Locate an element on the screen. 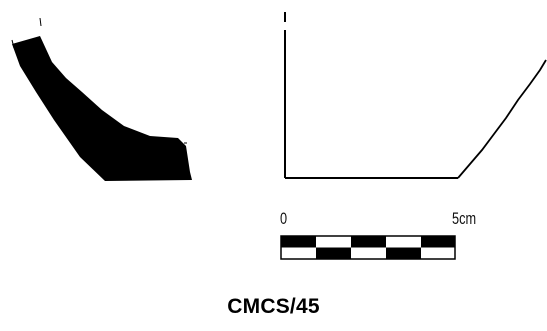  sherd-section-profile is located at coordinates (102, 108).